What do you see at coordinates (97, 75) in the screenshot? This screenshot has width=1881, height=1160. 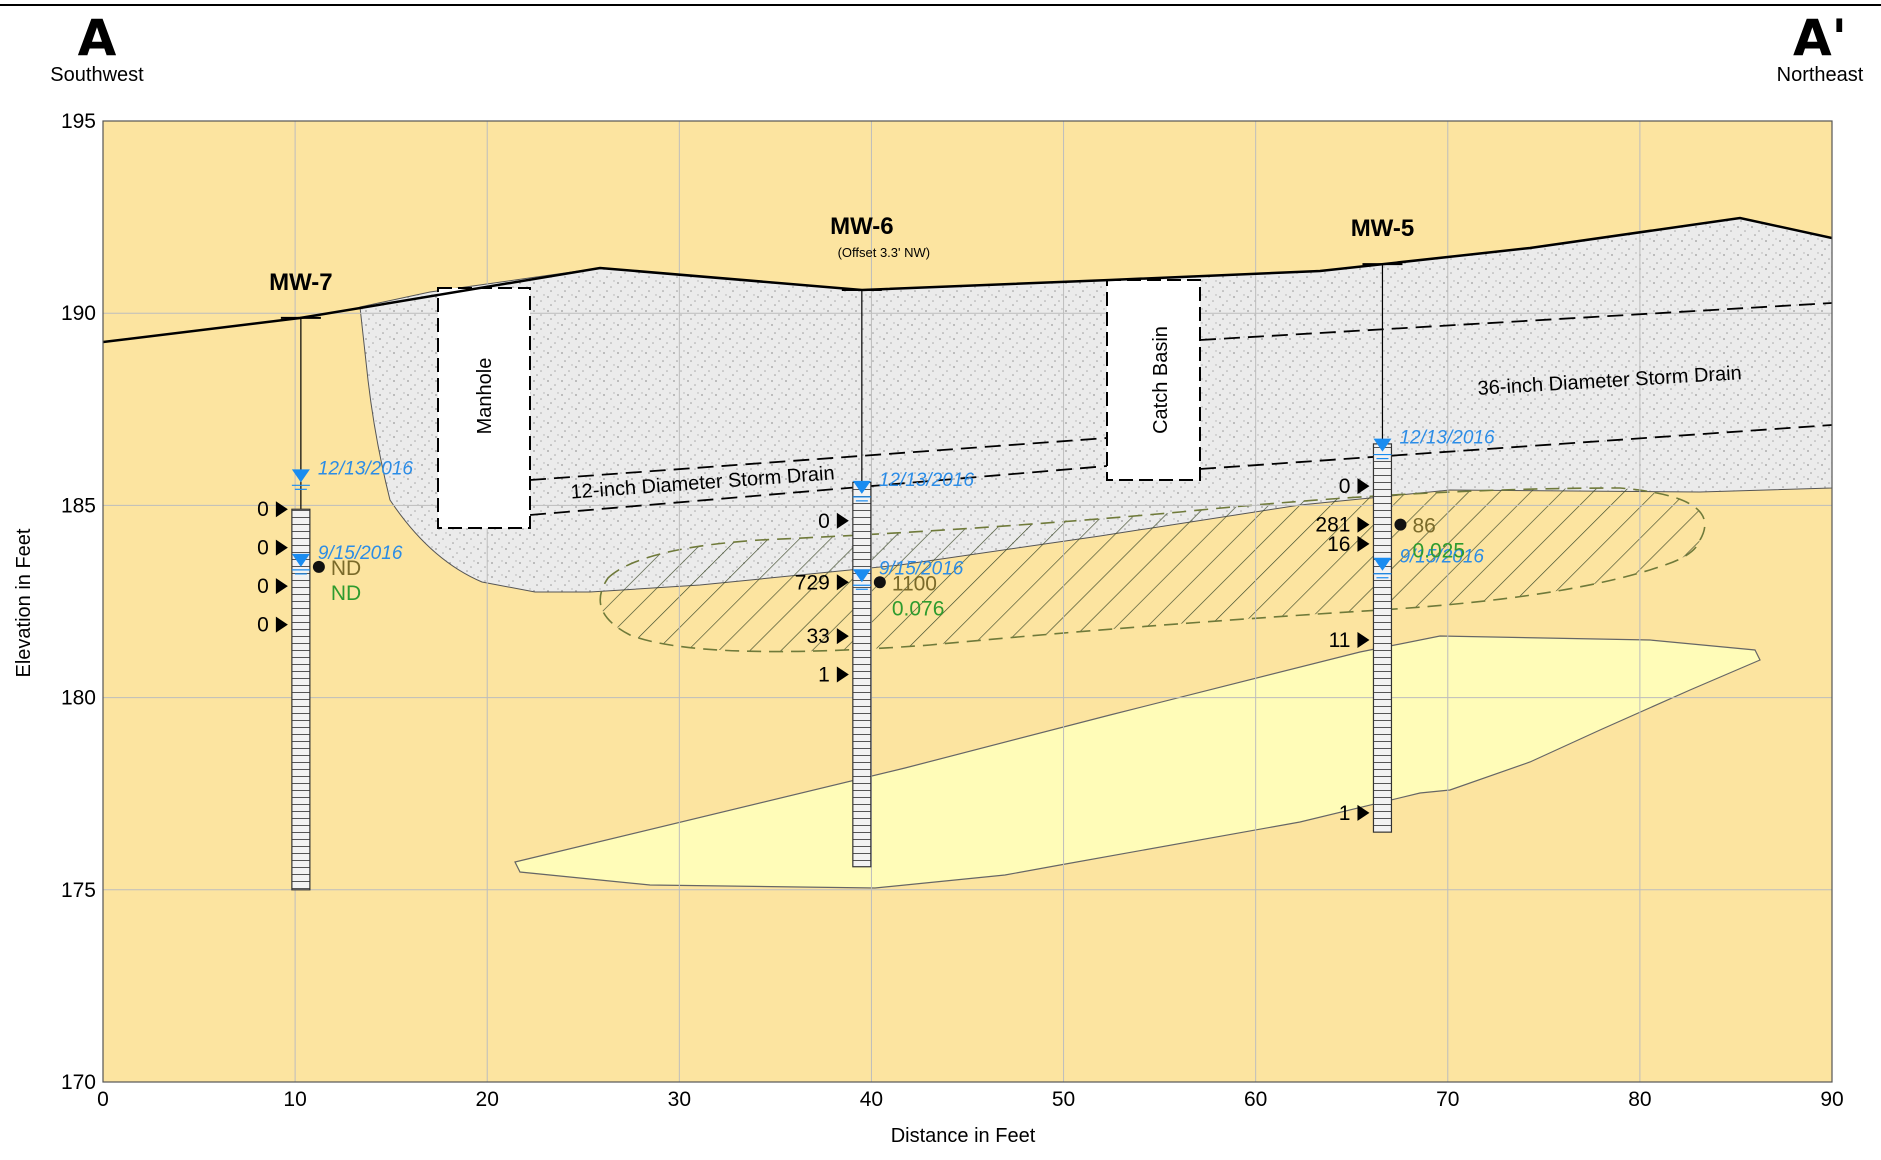 I see `section-start-direction: Southwest` at bounding box center [97, 75].